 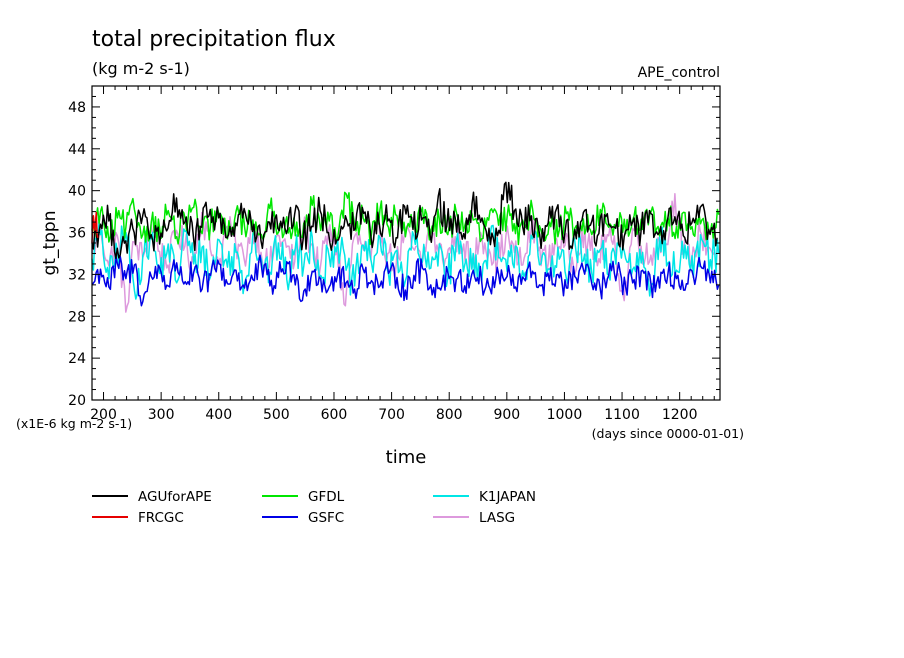 What do you see at coordinates (77, 192) in the screenshot?
I see `y-tick-label: 40` at bounding box center [77, 192].